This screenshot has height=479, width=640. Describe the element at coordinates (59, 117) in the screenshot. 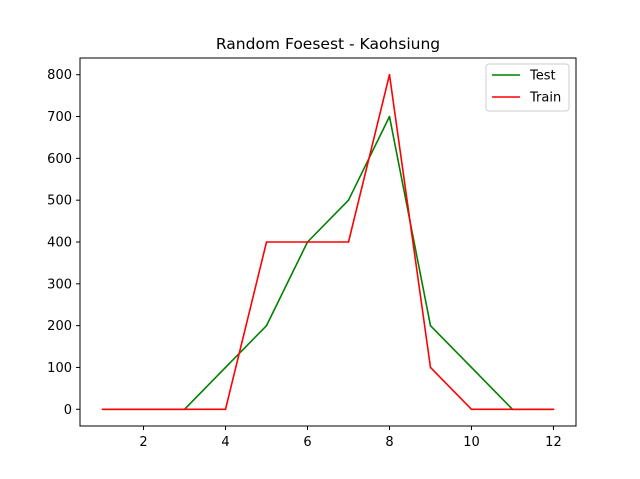

I see `y-tick-label: 700` at that location.